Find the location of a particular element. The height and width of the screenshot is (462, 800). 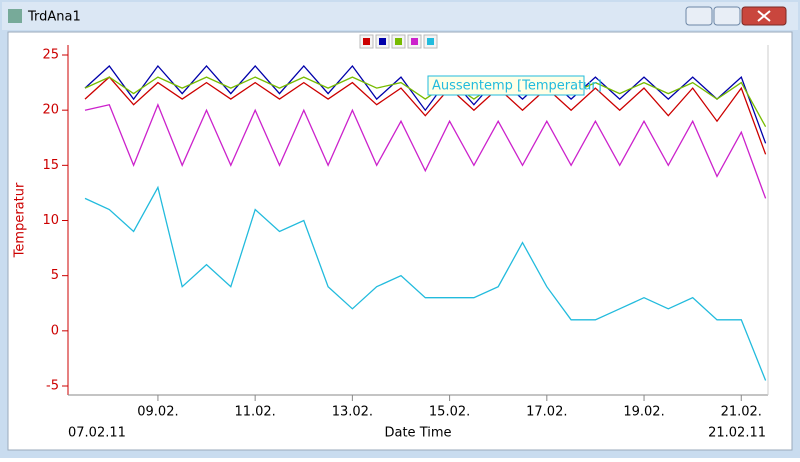

x-axis-label: Date Time is located at coordinates (417, 433).